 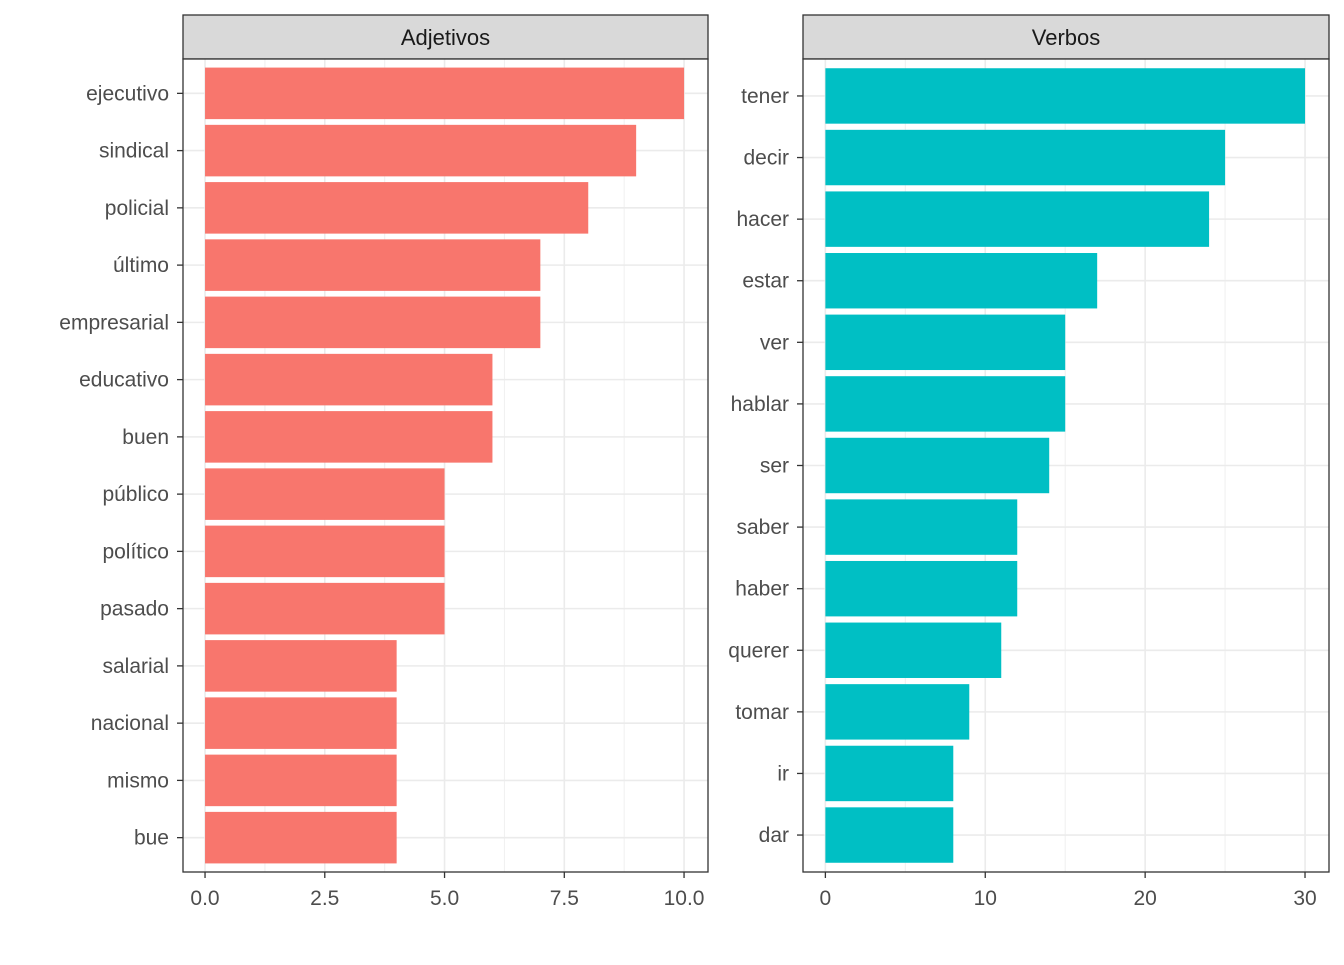 I want to click on bar-mismo, so click(x=301, y=780).